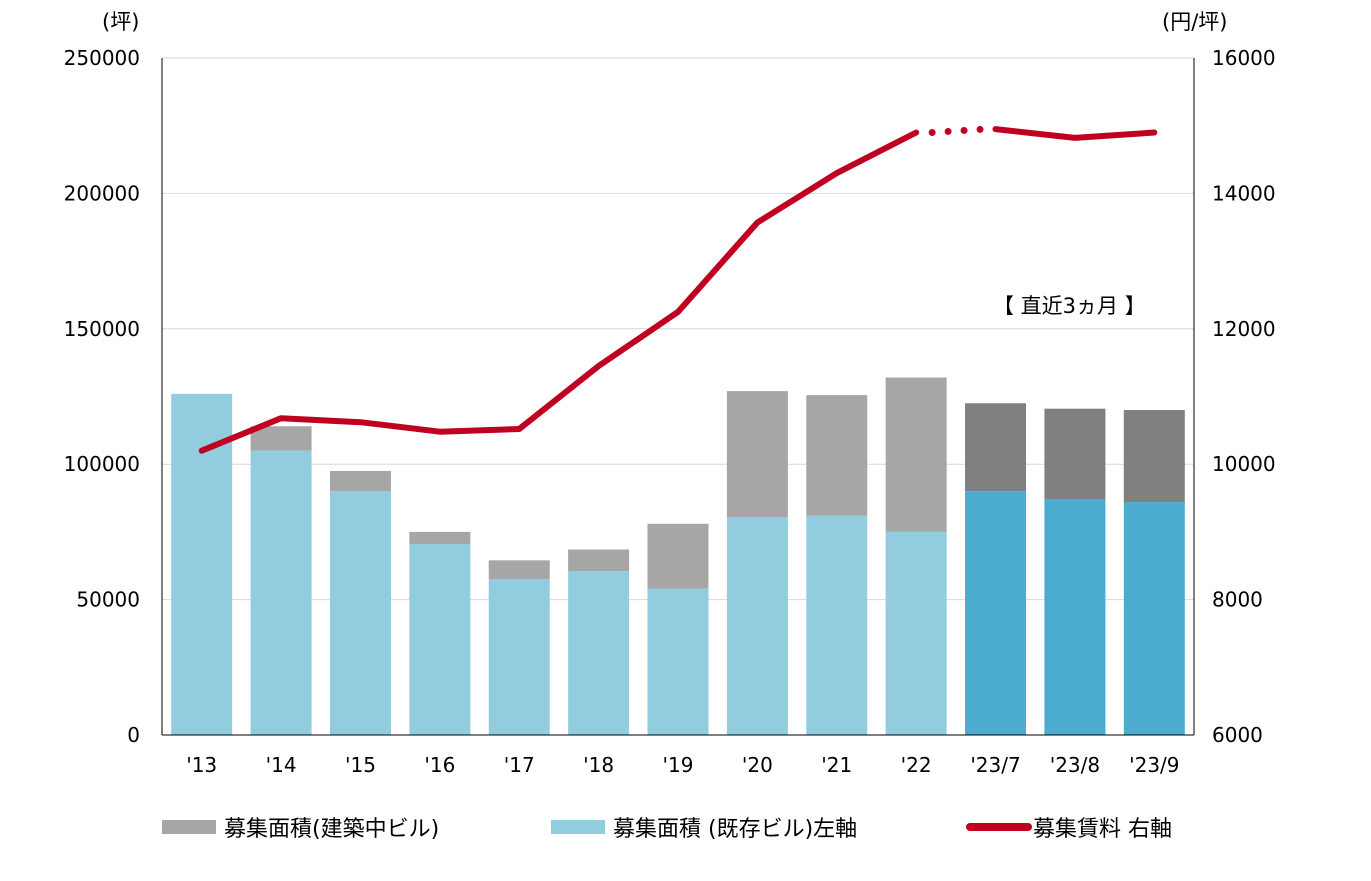 This screenshot has height=881, width=1371. I want to click on legend: 募集面積(建築中ビル) 募集面積 (既存ビル)左軸 募集賃料 右軸, so click(667, 829).